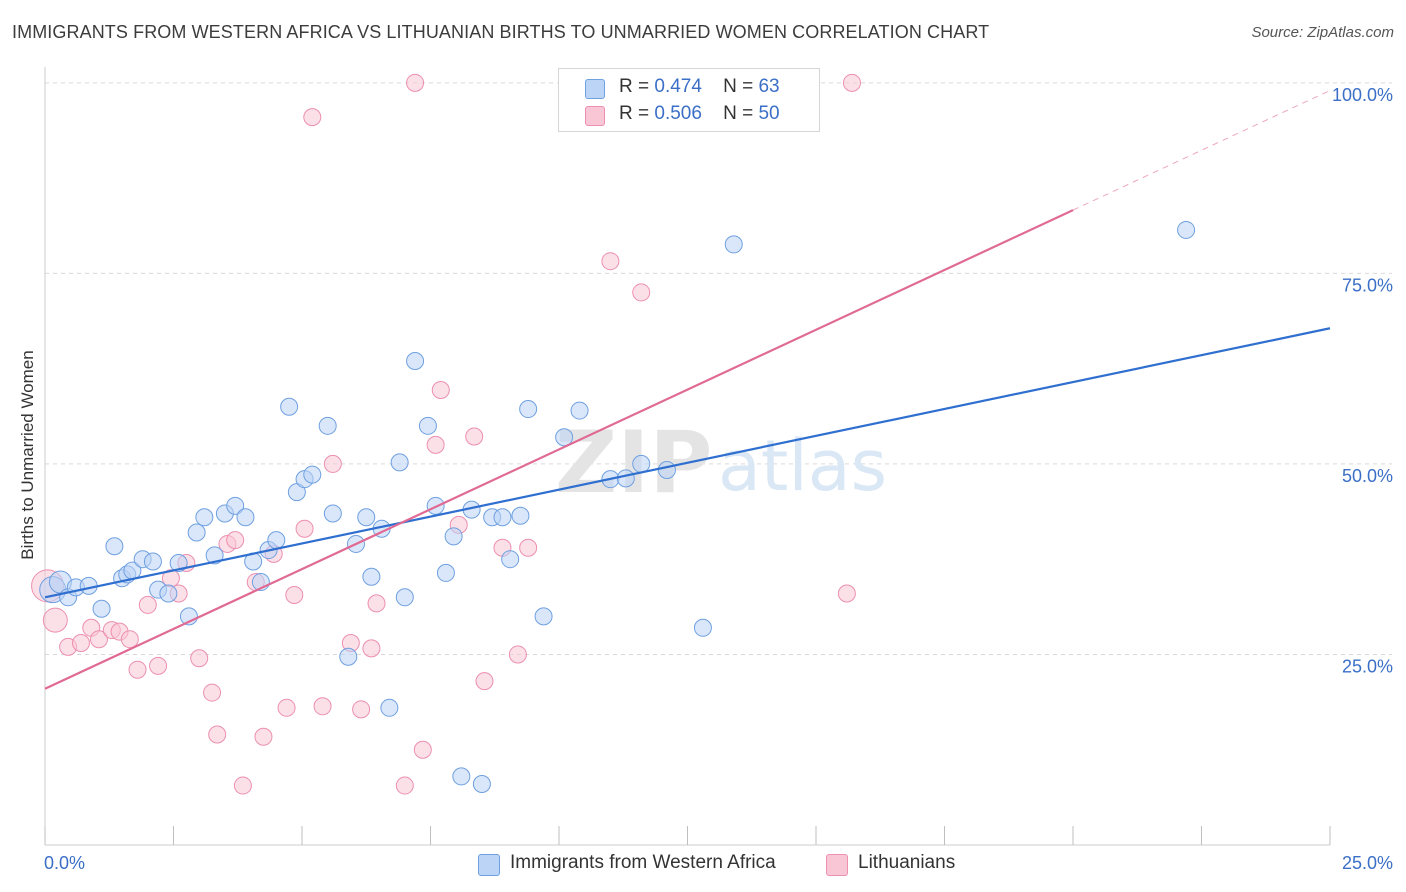 This screenshot has width=1406, height=892. Describe the element at coordinates (769, 86) in the screenshot. I see `n-value-western-africa: 63` at that location.